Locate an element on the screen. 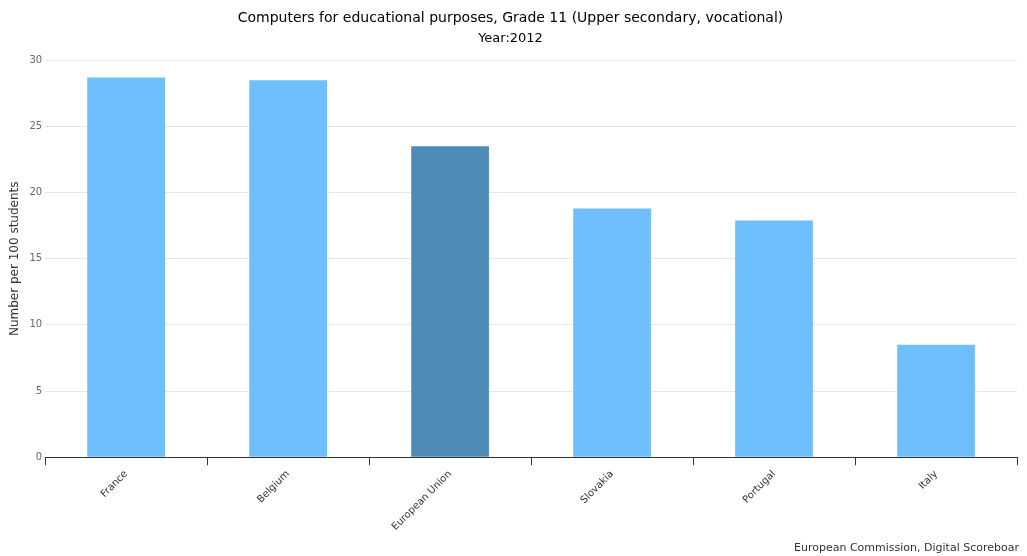  y-tick-label: 20 is located at coordinates (36, 192).